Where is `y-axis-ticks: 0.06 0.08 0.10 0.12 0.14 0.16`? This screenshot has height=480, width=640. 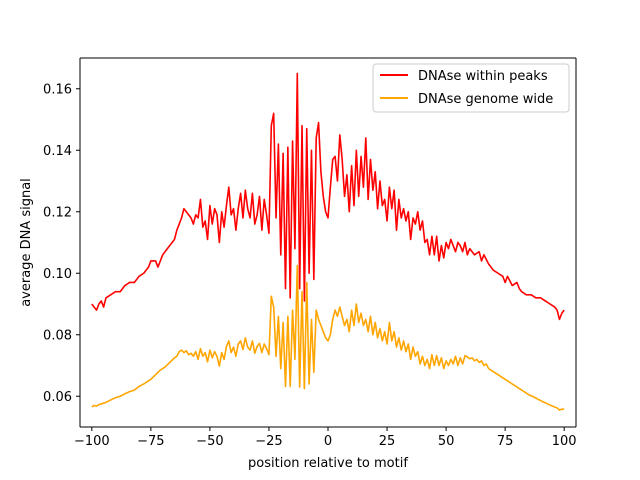 y-axis-ticks: 0.06 0.08 0.10 0.12 0.14 0.16 is located at coordinates (61, 243).